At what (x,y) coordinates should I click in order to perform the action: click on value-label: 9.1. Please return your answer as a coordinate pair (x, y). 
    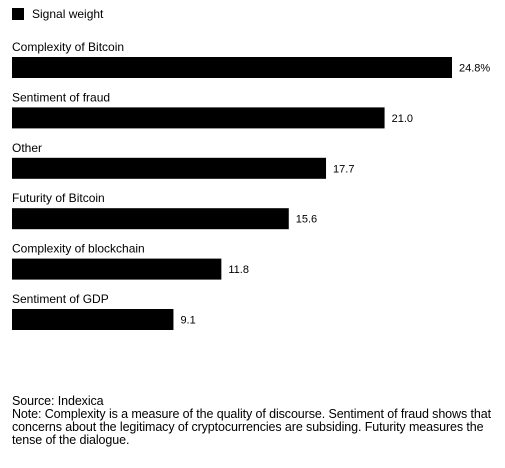
    Looking at the image, I should click on (187, 321).